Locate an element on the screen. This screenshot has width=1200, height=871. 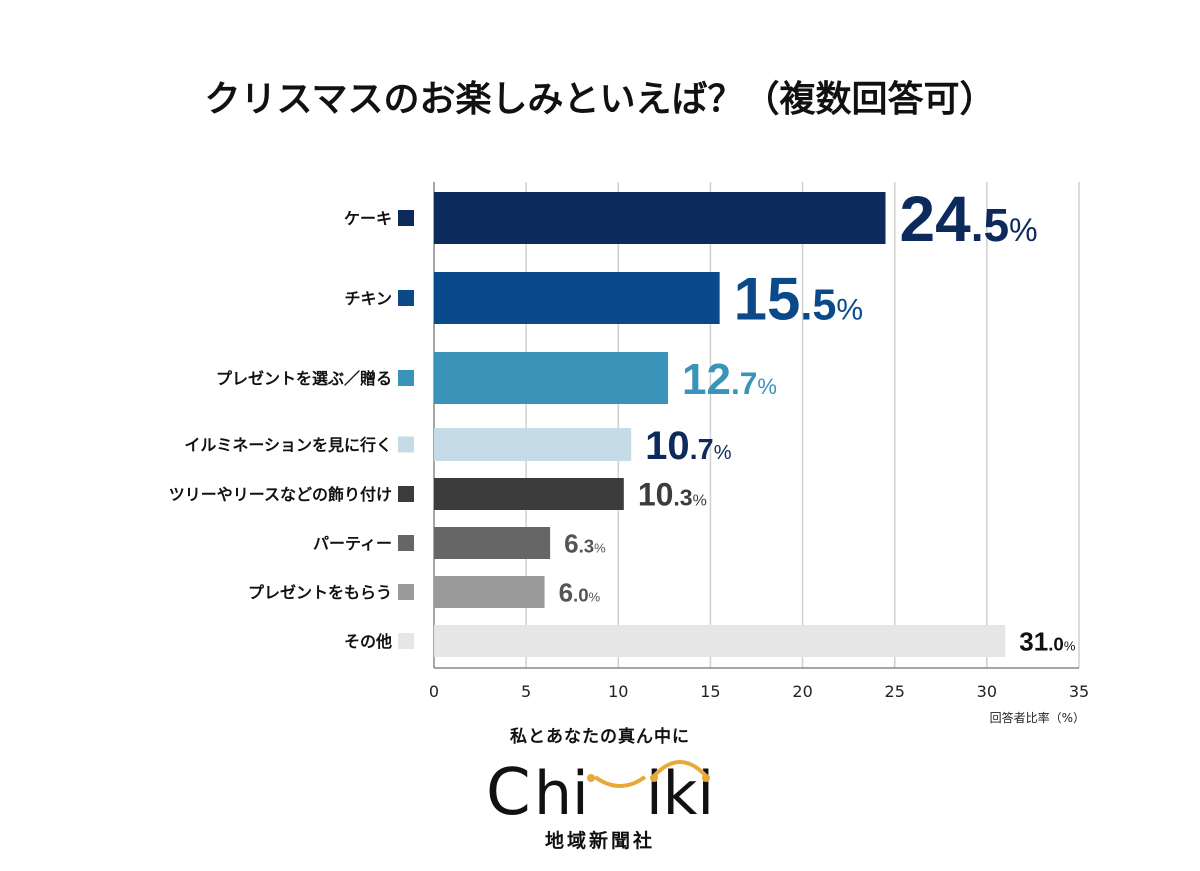
category-label: ケーキ is located at coordinates (368, 218).